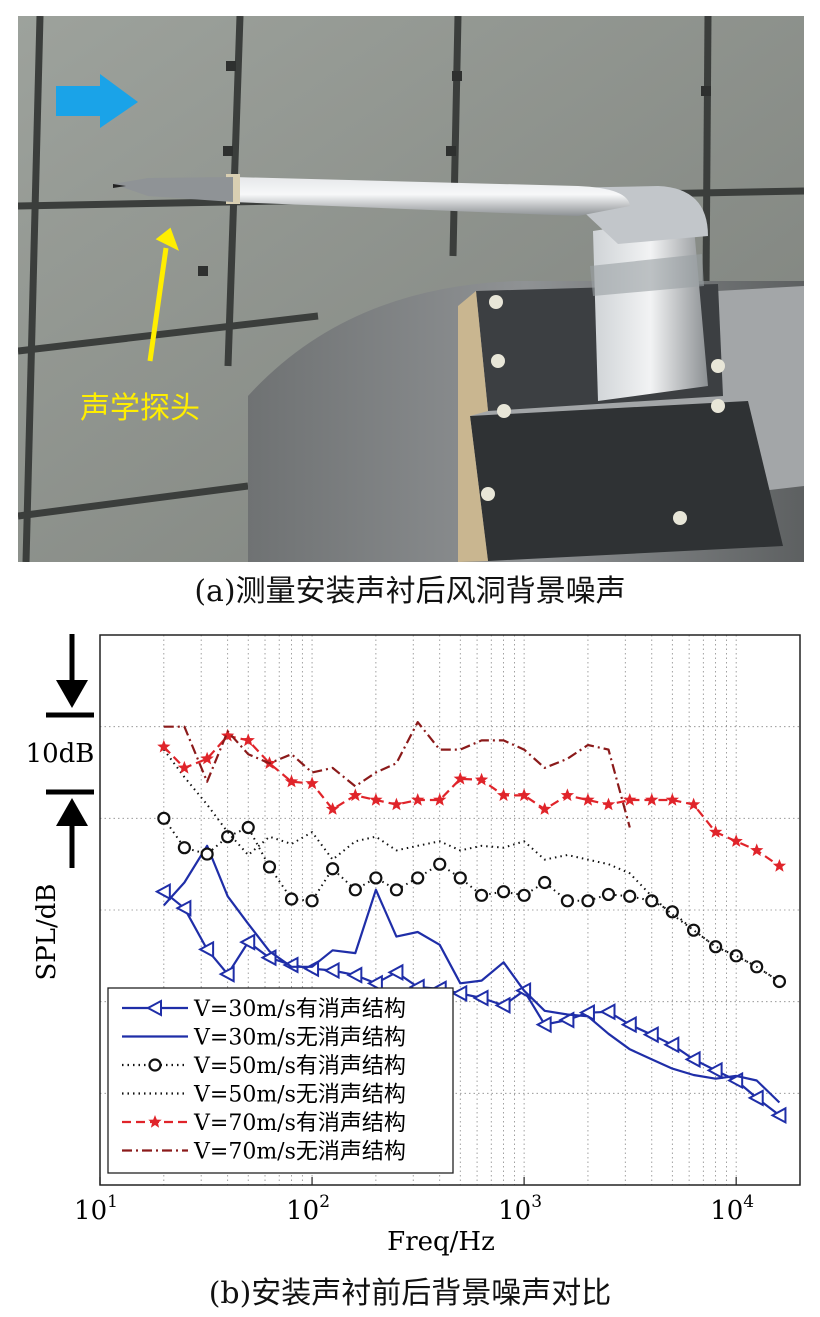 The height and width of the screenshot is (1317, 820). What do you see at coordinates (520, 1209) in the screenshot?
I see `x-tick-label: 10³` at bounding box center [520, 1209].